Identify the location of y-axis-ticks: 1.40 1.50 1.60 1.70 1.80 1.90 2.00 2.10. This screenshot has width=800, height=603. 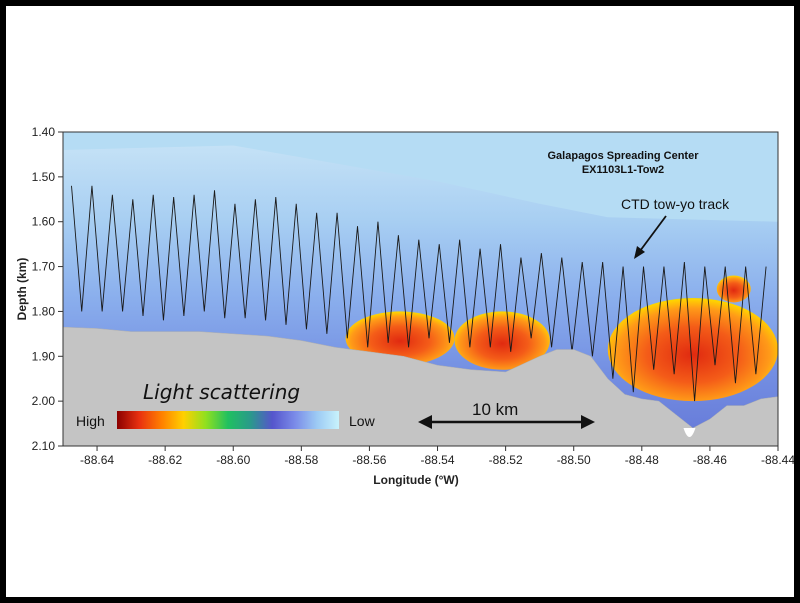
(47, 289).